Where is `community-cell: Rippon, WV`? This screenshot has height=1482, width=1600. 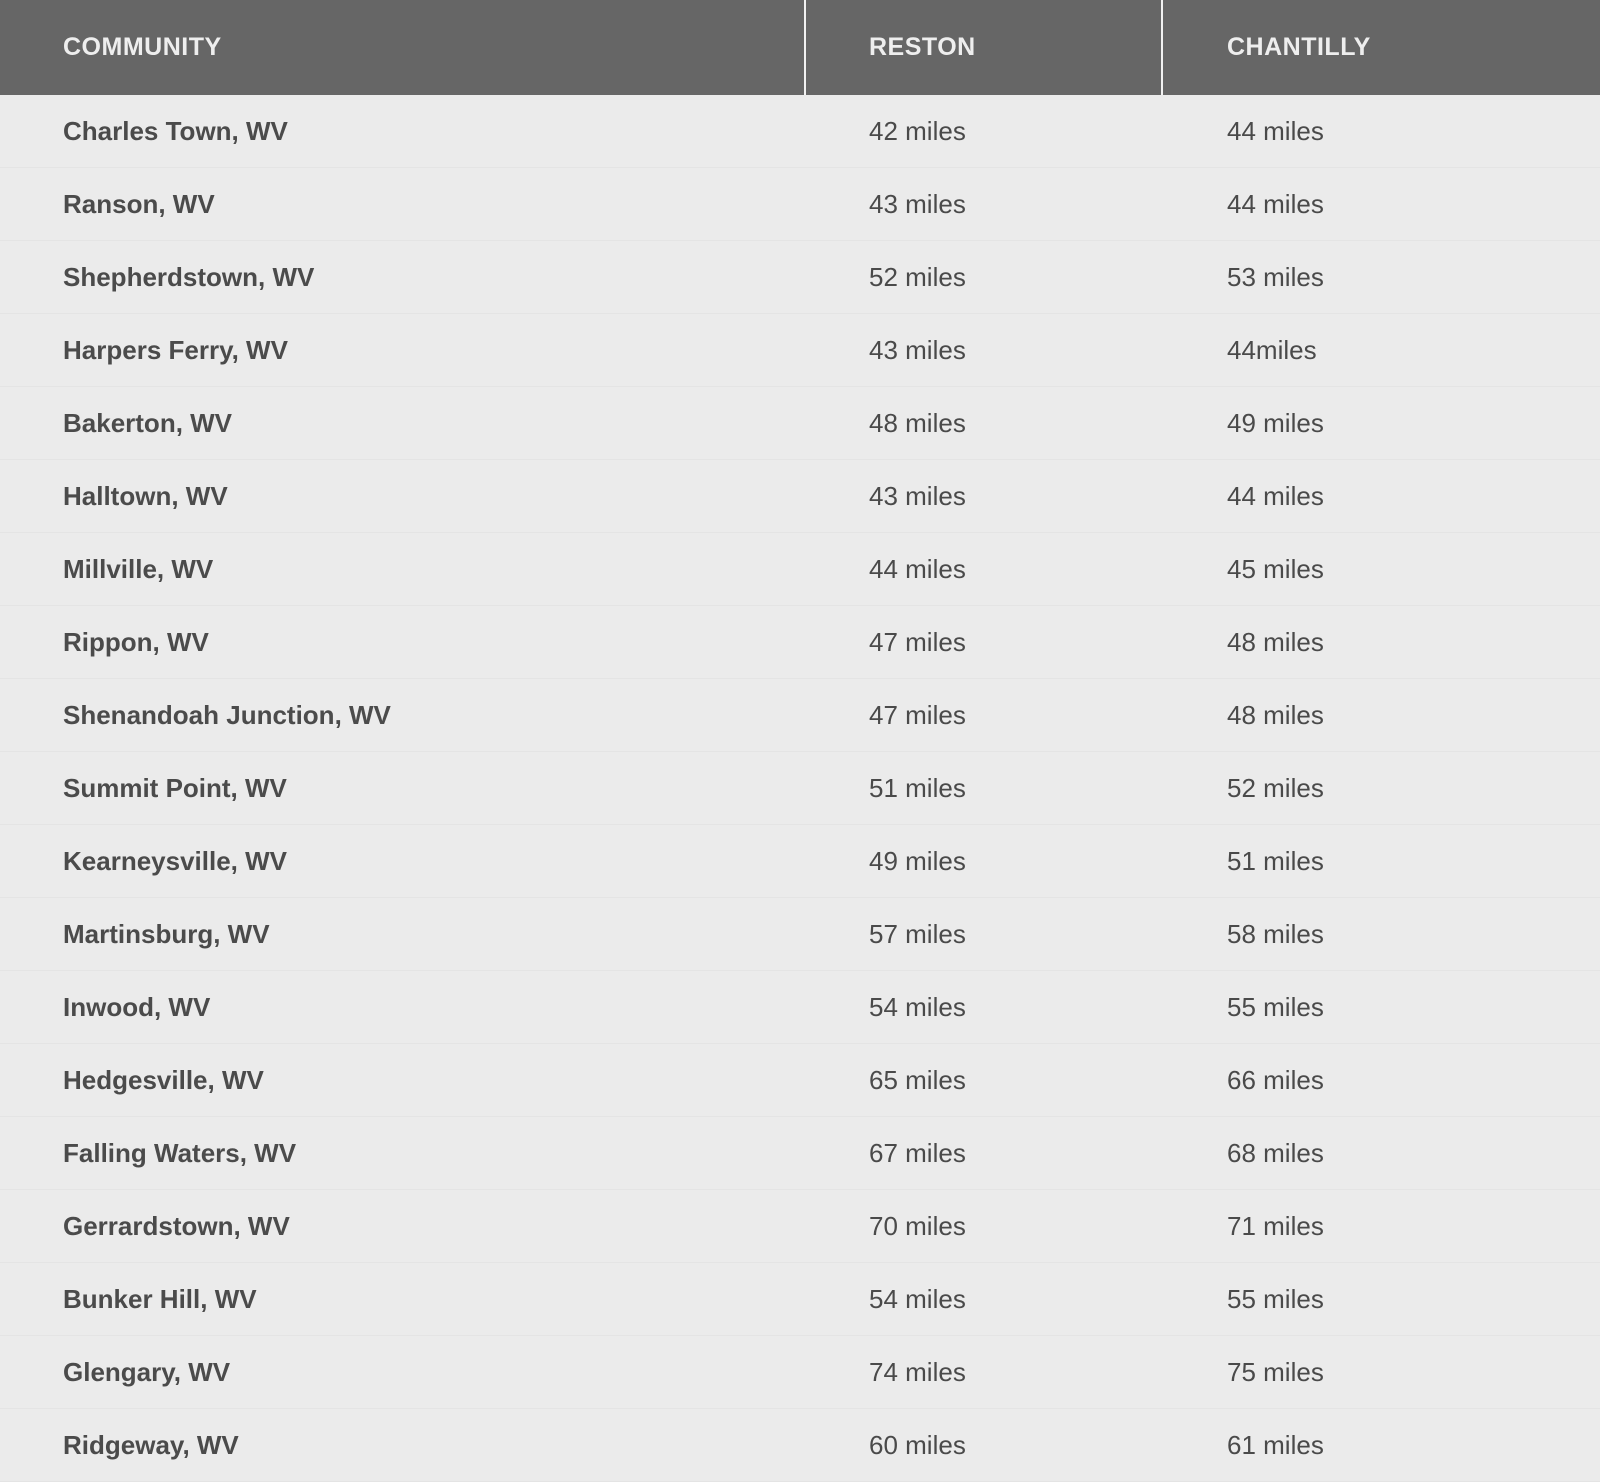
community-cell: Rippon, WV is located at coordinates (402, 642).